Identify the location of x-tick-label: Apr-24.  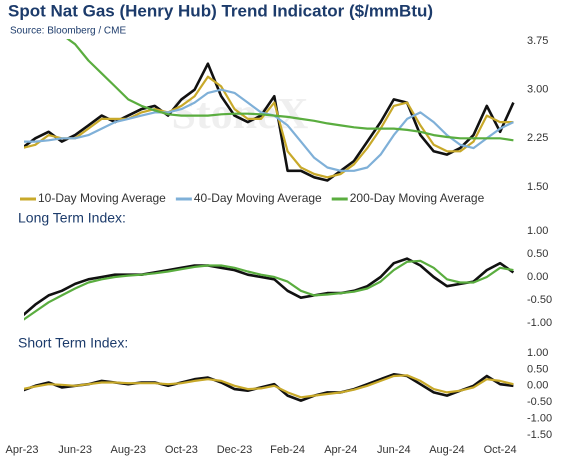
(340, 450).